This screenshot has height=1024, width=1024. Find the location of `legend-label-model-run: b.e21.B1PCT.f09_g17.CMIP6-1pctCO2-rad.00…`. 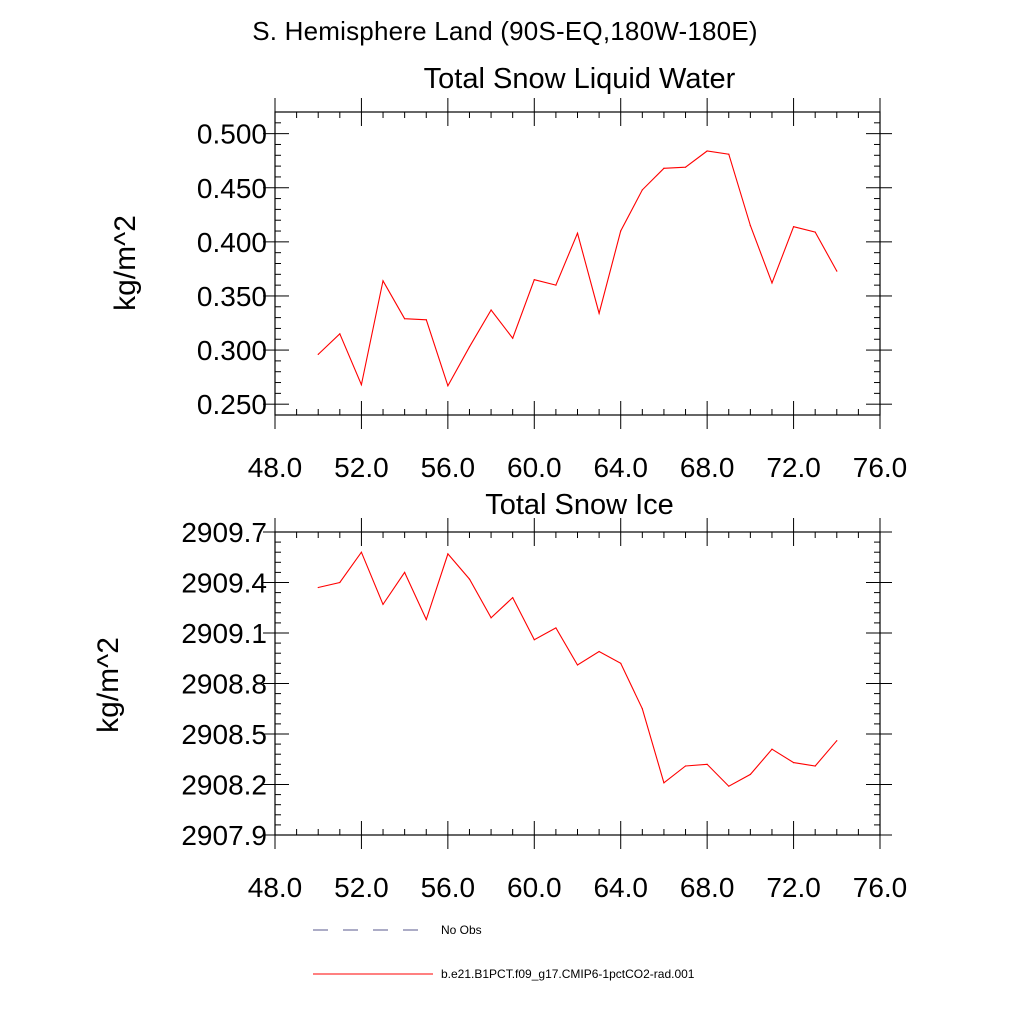

legend-label-model-run: b.e21.B1PCT.f09_g17.CMIP6-1pctCO2-rad.00… is located at coordinates (568, 974).